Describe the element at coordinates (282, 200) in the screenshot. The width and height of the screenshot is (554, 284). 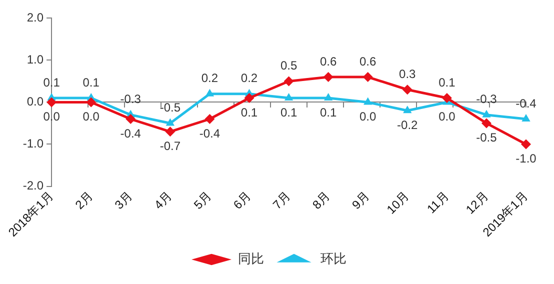
I see `x-tick-label: 7月` at that location.